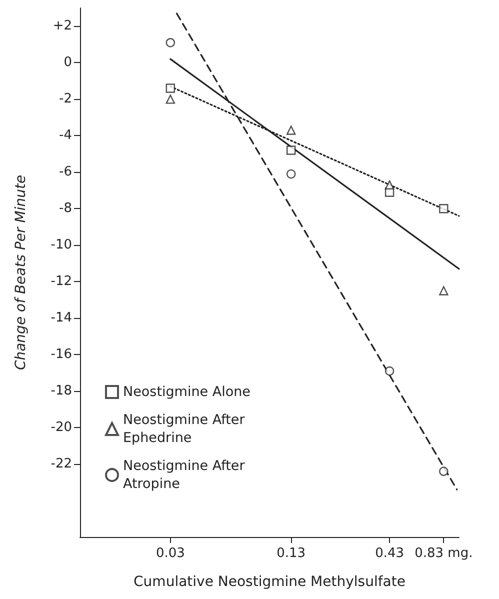  What do you see at coordinates (61, 282) in the screenshot?
I see `y-tick-label: -12` at bounding box center [61, 282].